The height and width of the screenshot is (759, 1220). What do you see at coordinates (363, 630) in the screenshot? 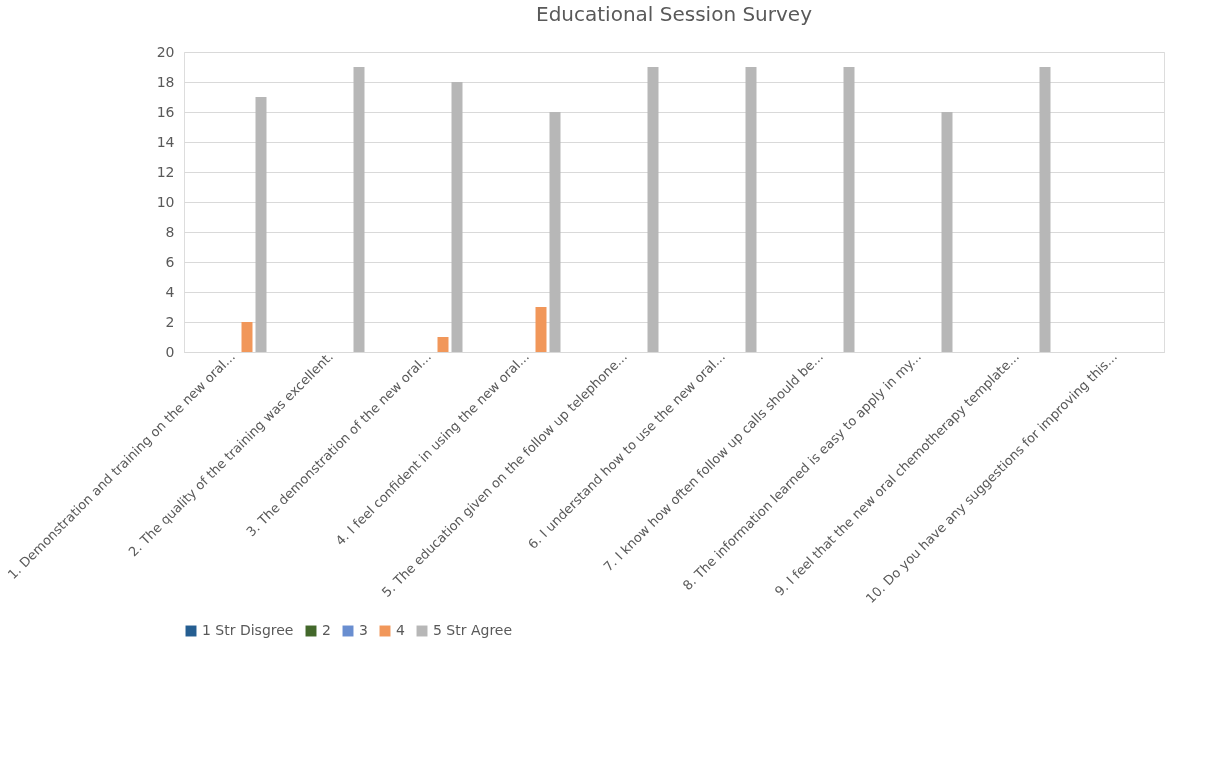
I see `legend-label: 3` at bounding box center [363, 630].